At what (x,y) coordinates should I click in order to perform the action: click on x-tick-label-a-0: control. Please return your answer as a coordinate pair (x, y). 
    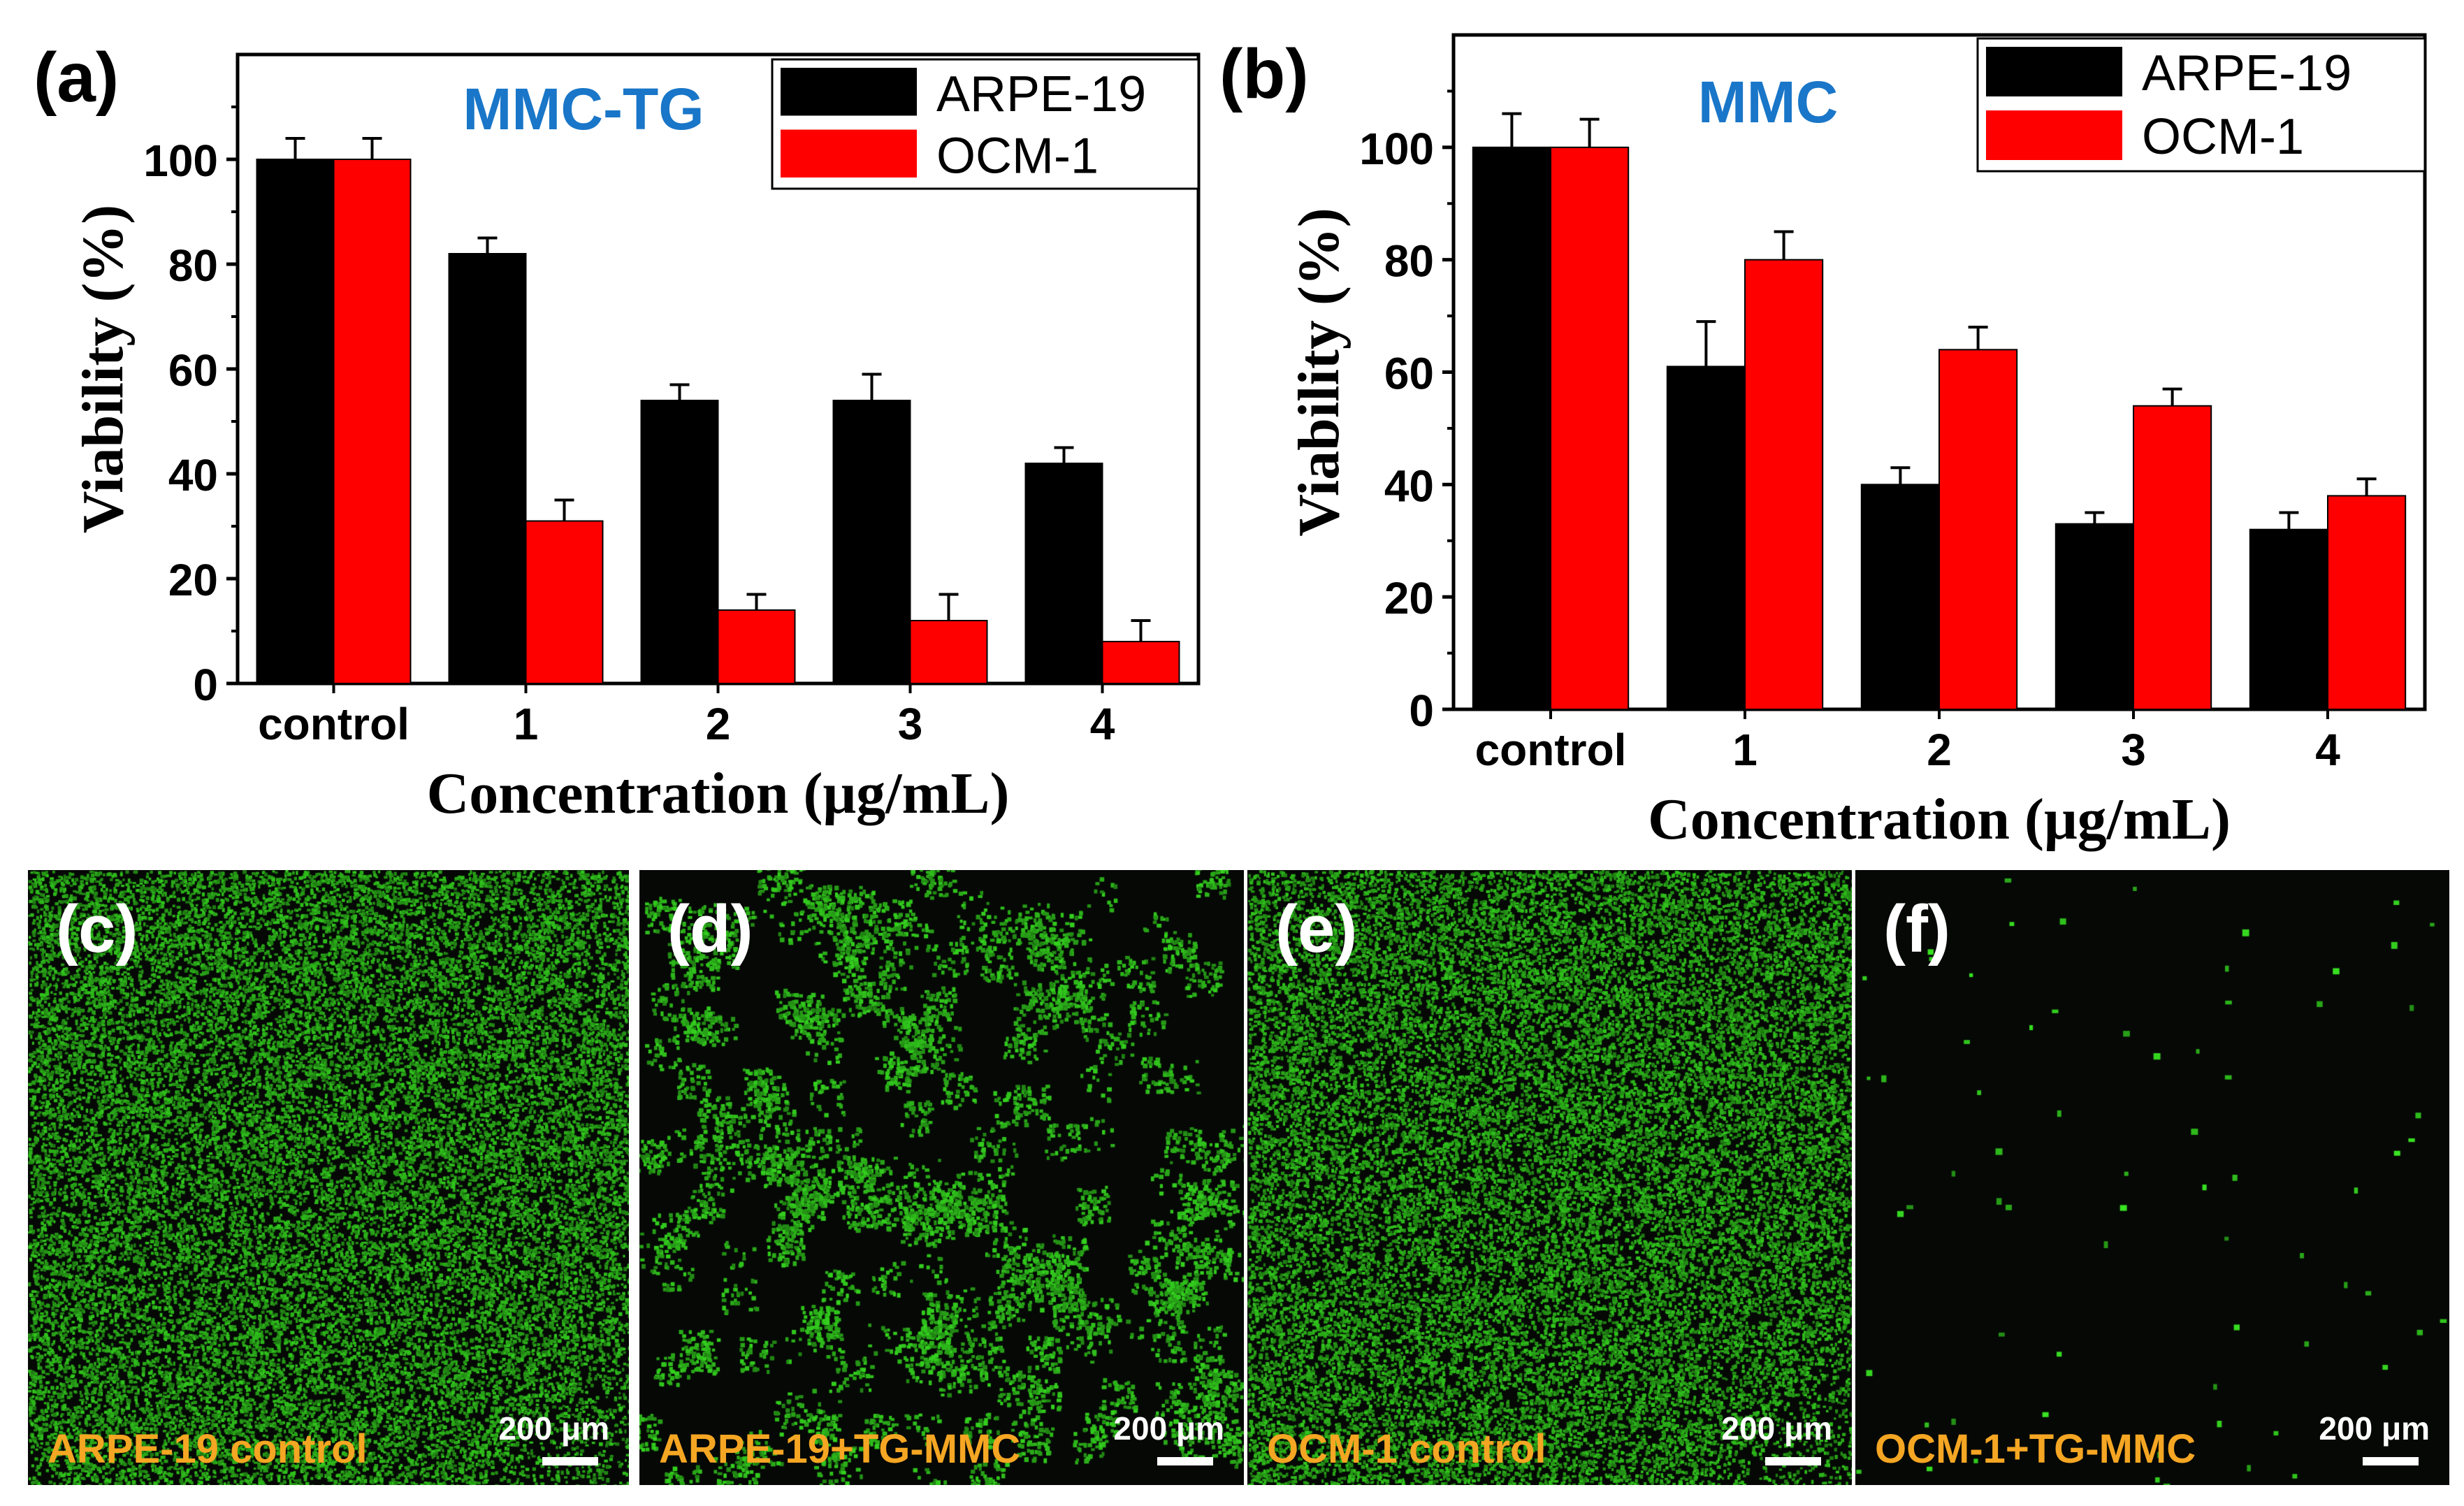
    Looking at the image, I should click on (334, 724).